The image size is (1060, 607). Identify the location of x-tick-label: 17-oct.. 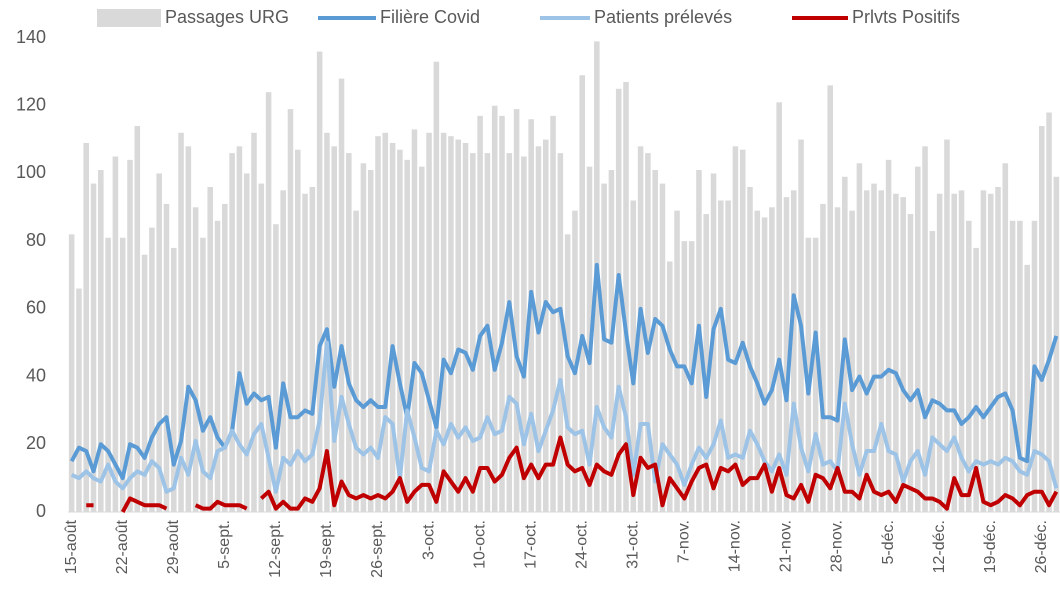
(530, 544).